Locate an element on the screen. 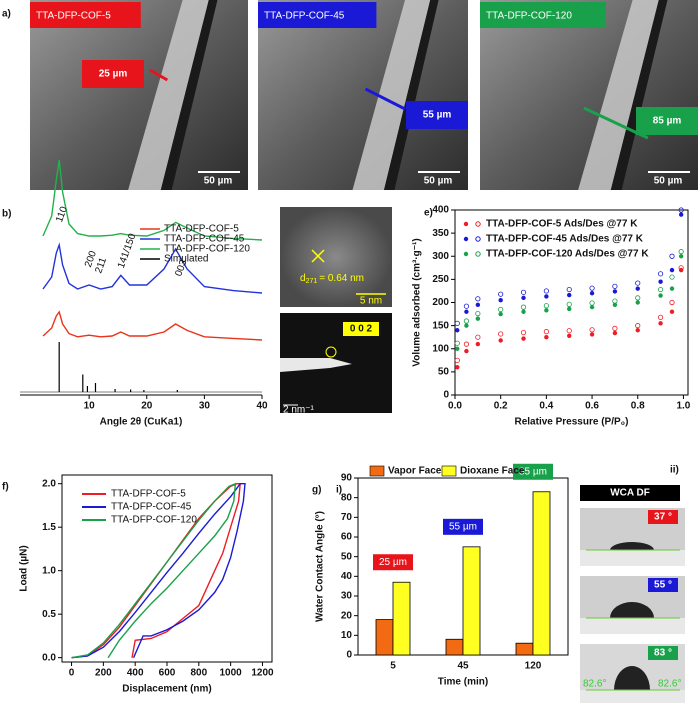 The image size is (700, 703). thickness-arrow is located at coordinates (385, 99).